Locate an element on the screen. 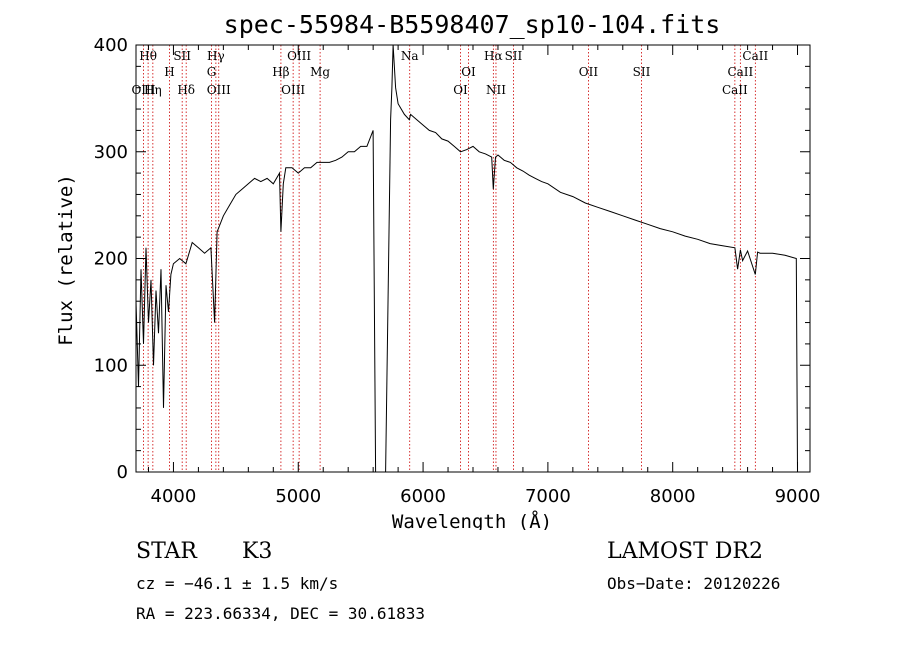 The image size is (900, 649). spectral-line-label: Hα is located at coordinates (493, 56).